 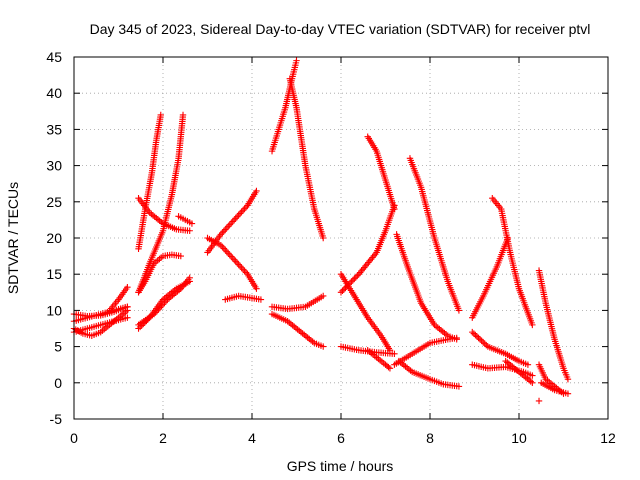 I want to click on x-tick-label: 6, so click(x=341, y=438).